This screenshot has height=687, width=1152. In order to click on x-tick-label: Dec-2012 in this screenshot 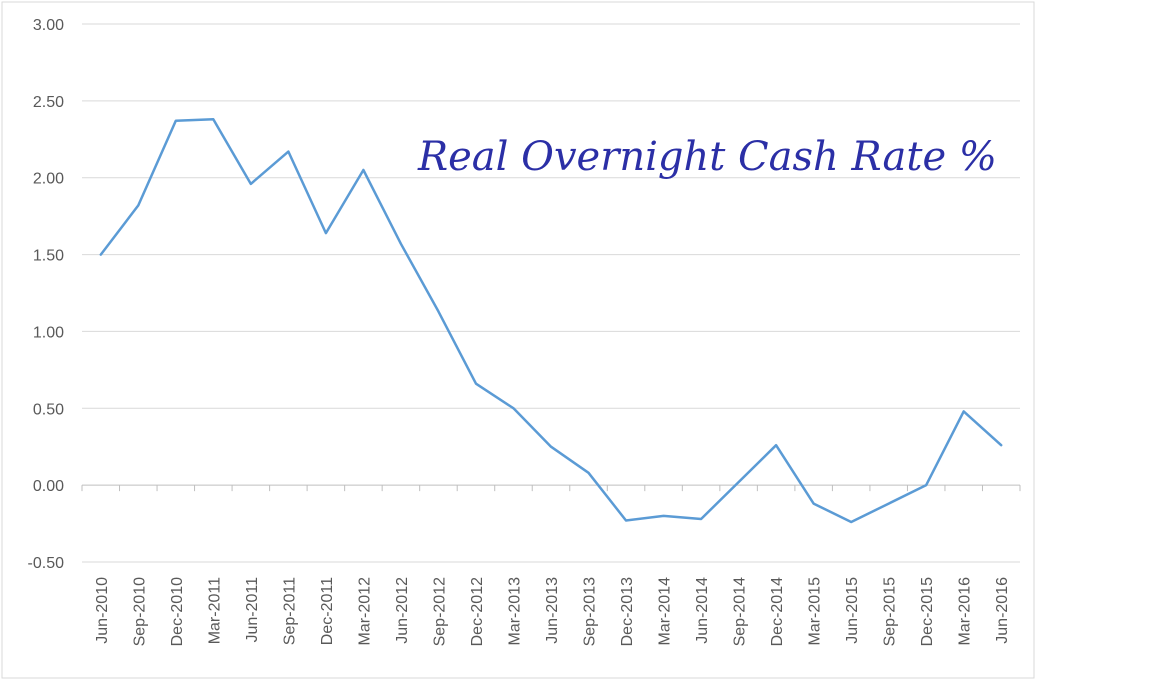, I will do `click(477, 611)`.